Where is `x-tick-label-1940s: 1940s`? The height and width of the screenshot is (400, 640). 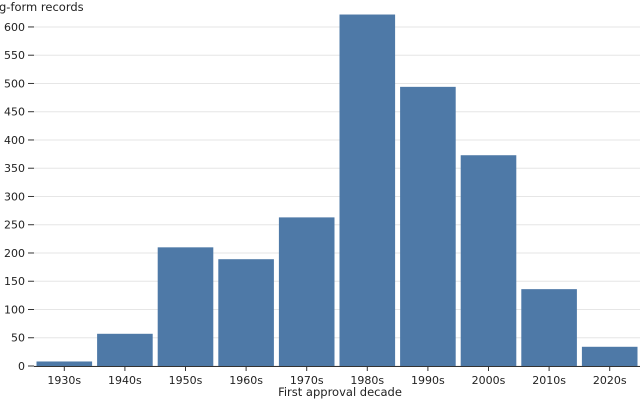 x-tick-label-1940s: 1940s is located at coordinates (125, 380).